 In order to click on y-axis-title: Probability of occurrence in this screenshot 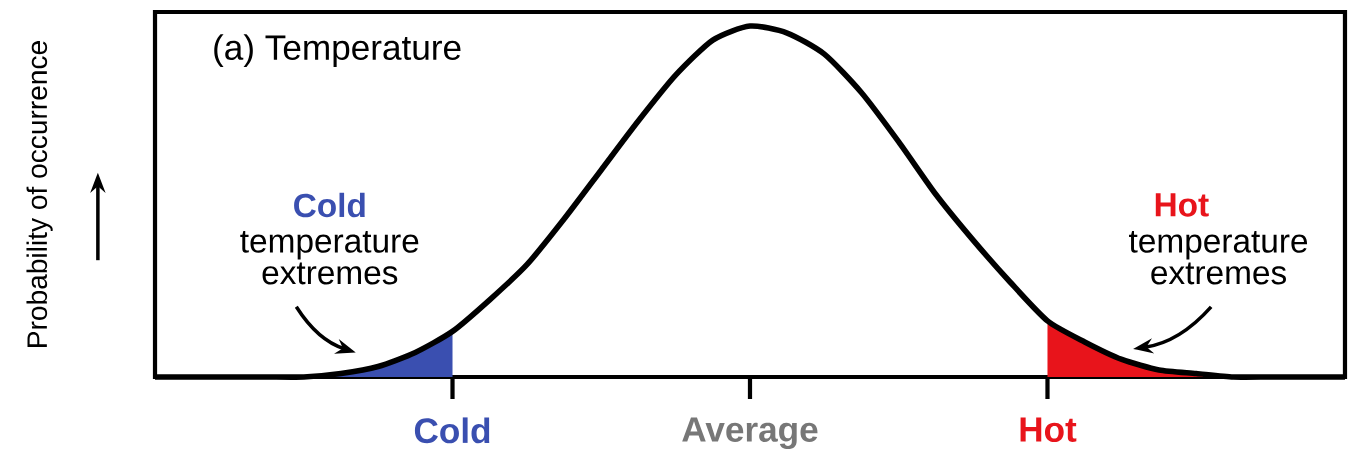, I will do `click(39, 194)`.